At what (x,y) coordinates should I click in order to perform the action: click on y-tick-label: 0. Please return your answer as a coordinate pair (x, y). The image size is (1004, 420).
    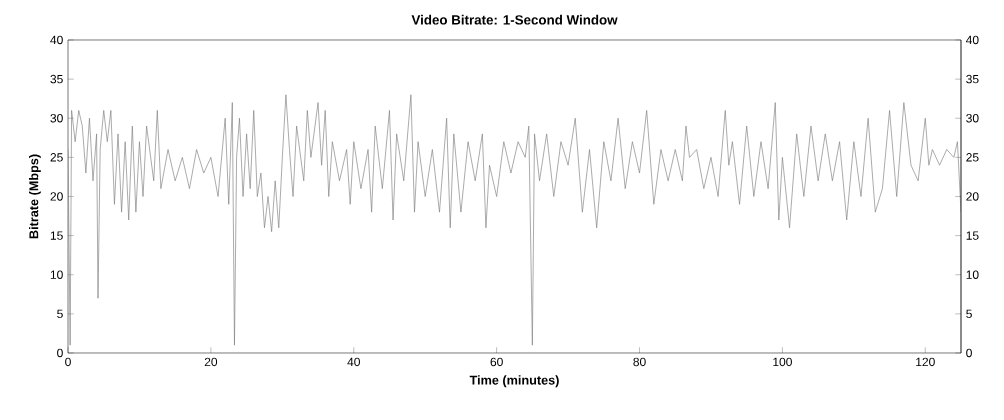
    Looking at the image, I should click on (60, 353).